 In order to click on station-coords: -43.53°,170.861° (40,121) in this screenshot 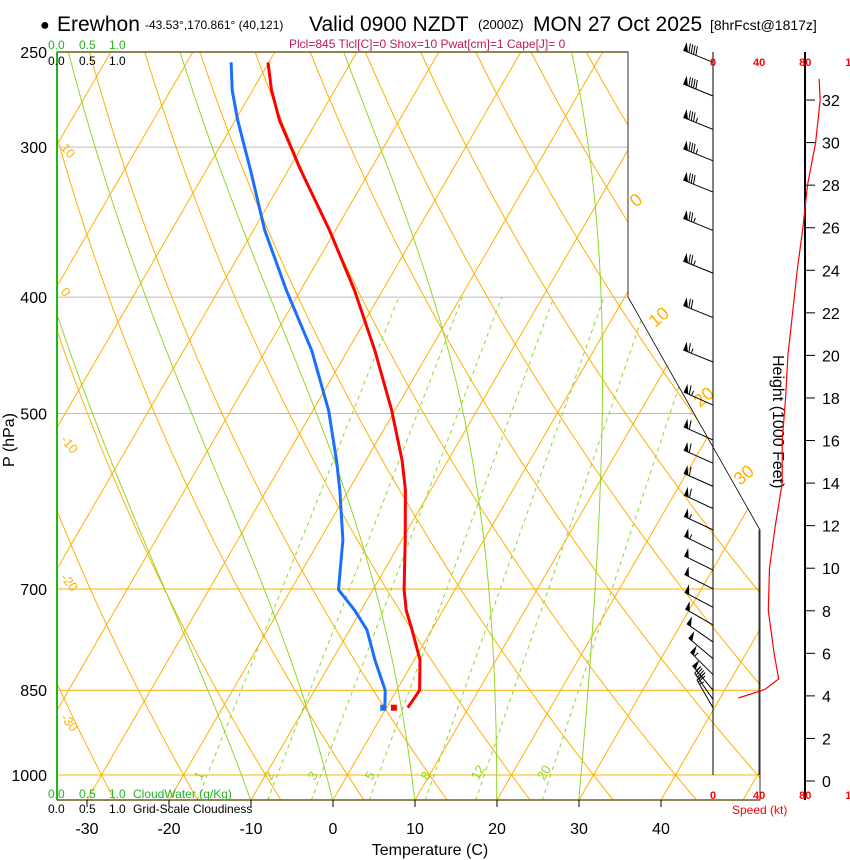, I will do `click(214, 25)`.